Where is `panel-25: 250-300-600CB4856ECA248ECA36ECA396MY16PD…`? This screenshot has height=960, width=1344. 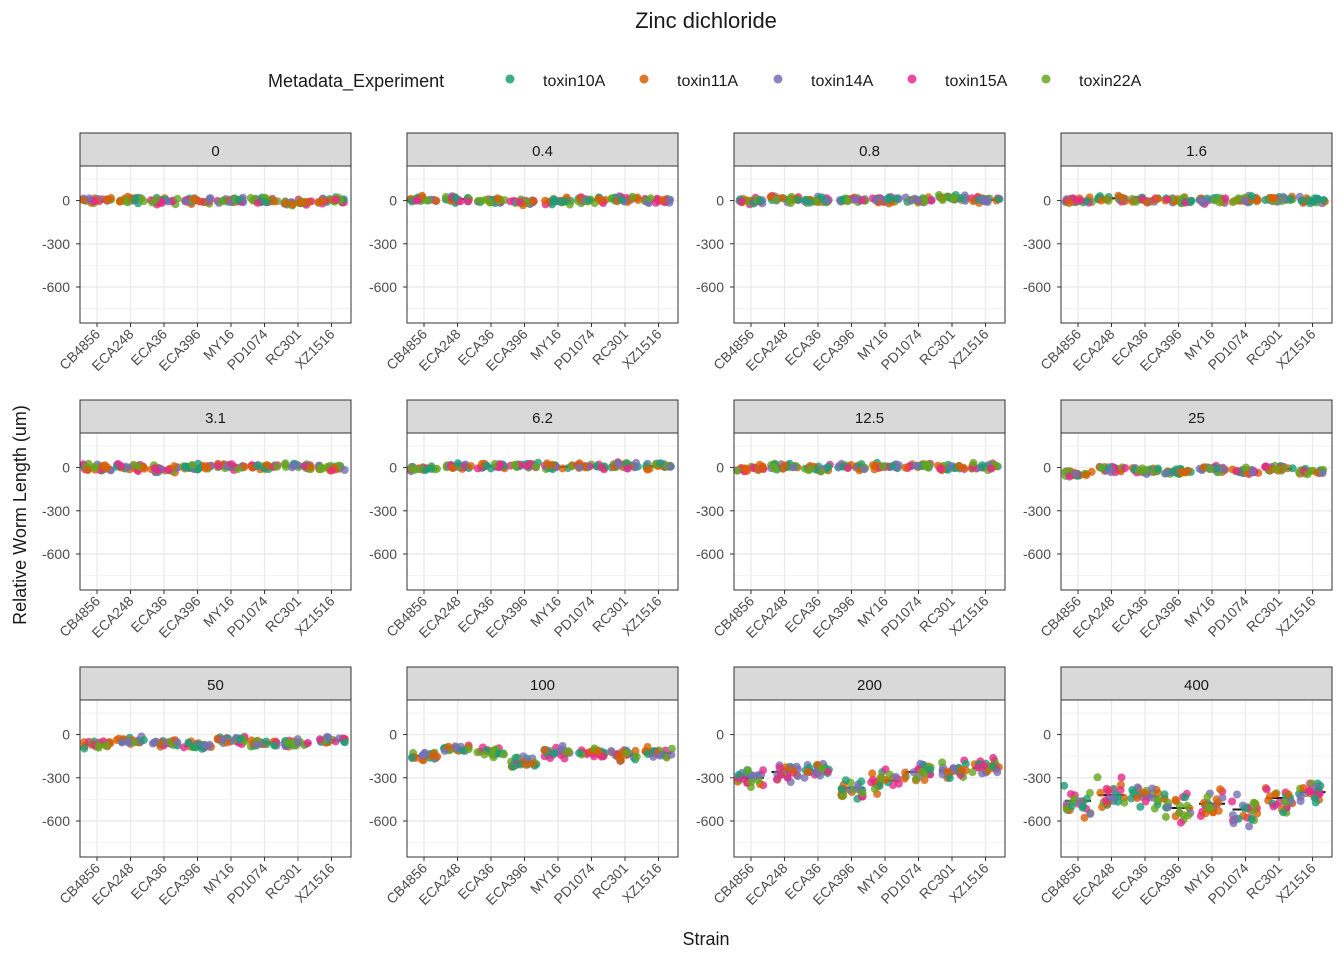 panel-25: 250-300-600CB4856ECA248ECA36ECA396MY16PD… is located at coordinates (1178, 520).